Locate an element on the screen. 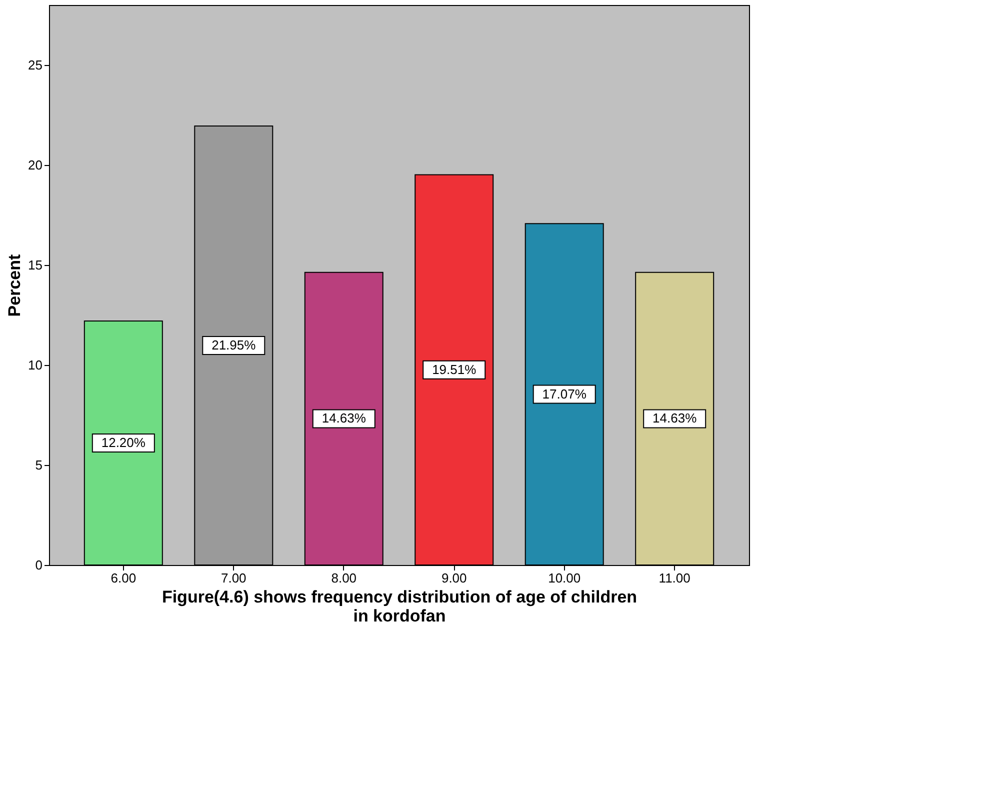  x-axis-title: Figure(4.6) shows frequency distribution of age of children in kordofan is located at coordinates (400, 607).